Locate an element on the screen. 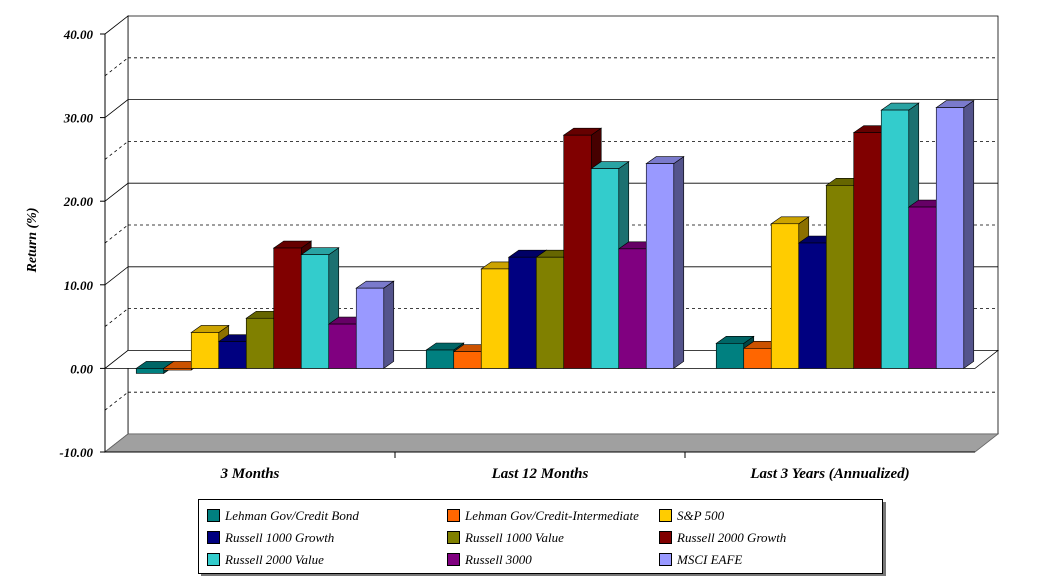 This screenshot has width=1046, height=576. legend-item: S&P 500 is located at coordinates (766, 515).